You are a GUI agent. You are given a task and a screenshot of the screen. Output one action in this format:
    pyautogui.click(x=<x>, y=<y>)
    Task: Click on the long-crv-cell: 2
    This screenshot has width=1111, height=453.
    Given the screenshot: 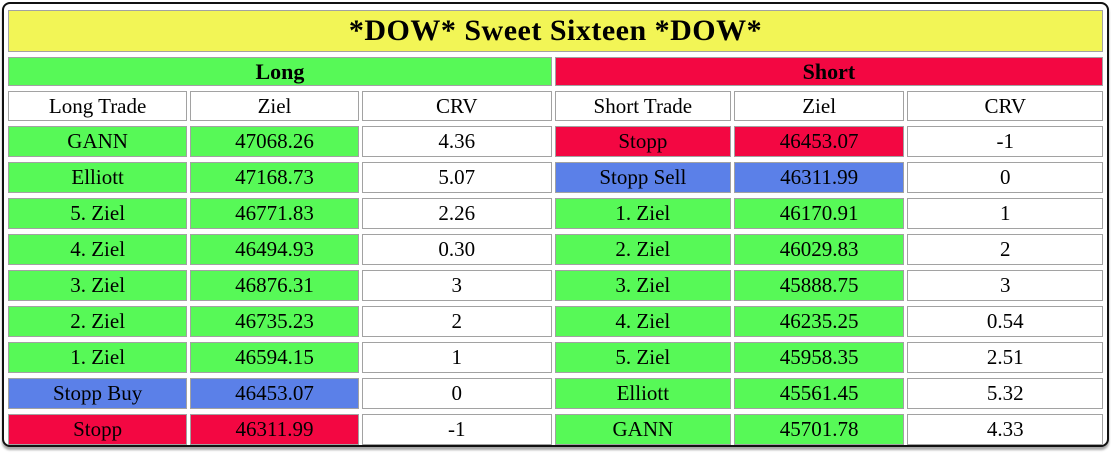 What is the action you would take?
    pyautogui.click(x=456, y=321)
    